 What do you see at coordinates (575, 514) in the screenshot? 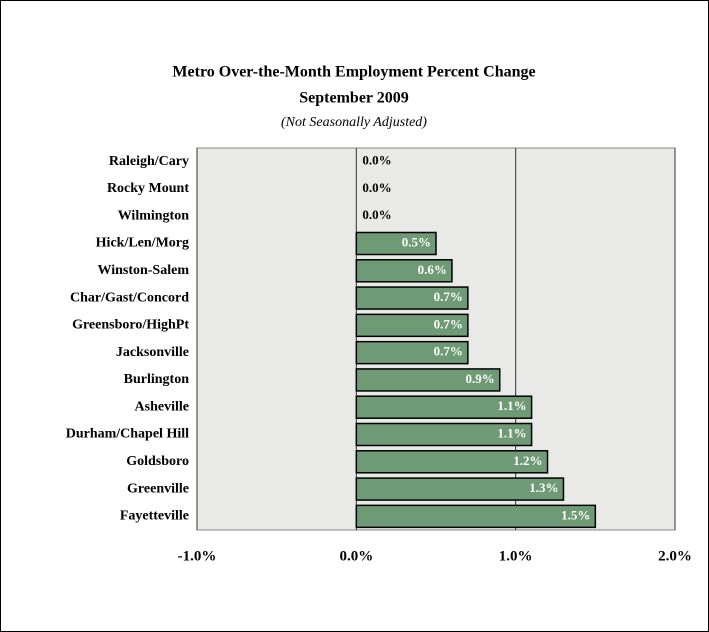
I see `data-label: 1.5%` at bounding box center [575, 514].